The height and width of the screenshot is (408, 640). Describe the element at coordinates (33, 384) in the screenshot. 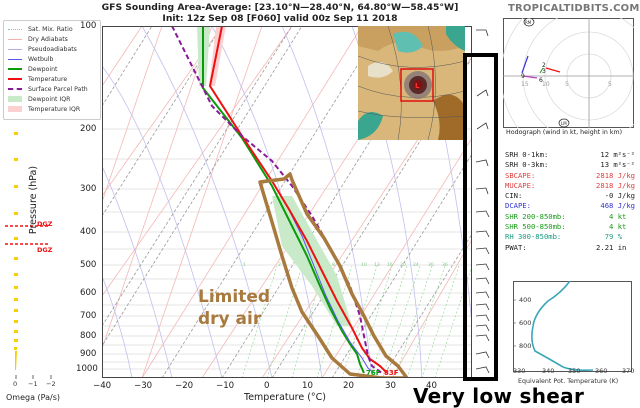

I see `omega-tick-1: −1` at that location.